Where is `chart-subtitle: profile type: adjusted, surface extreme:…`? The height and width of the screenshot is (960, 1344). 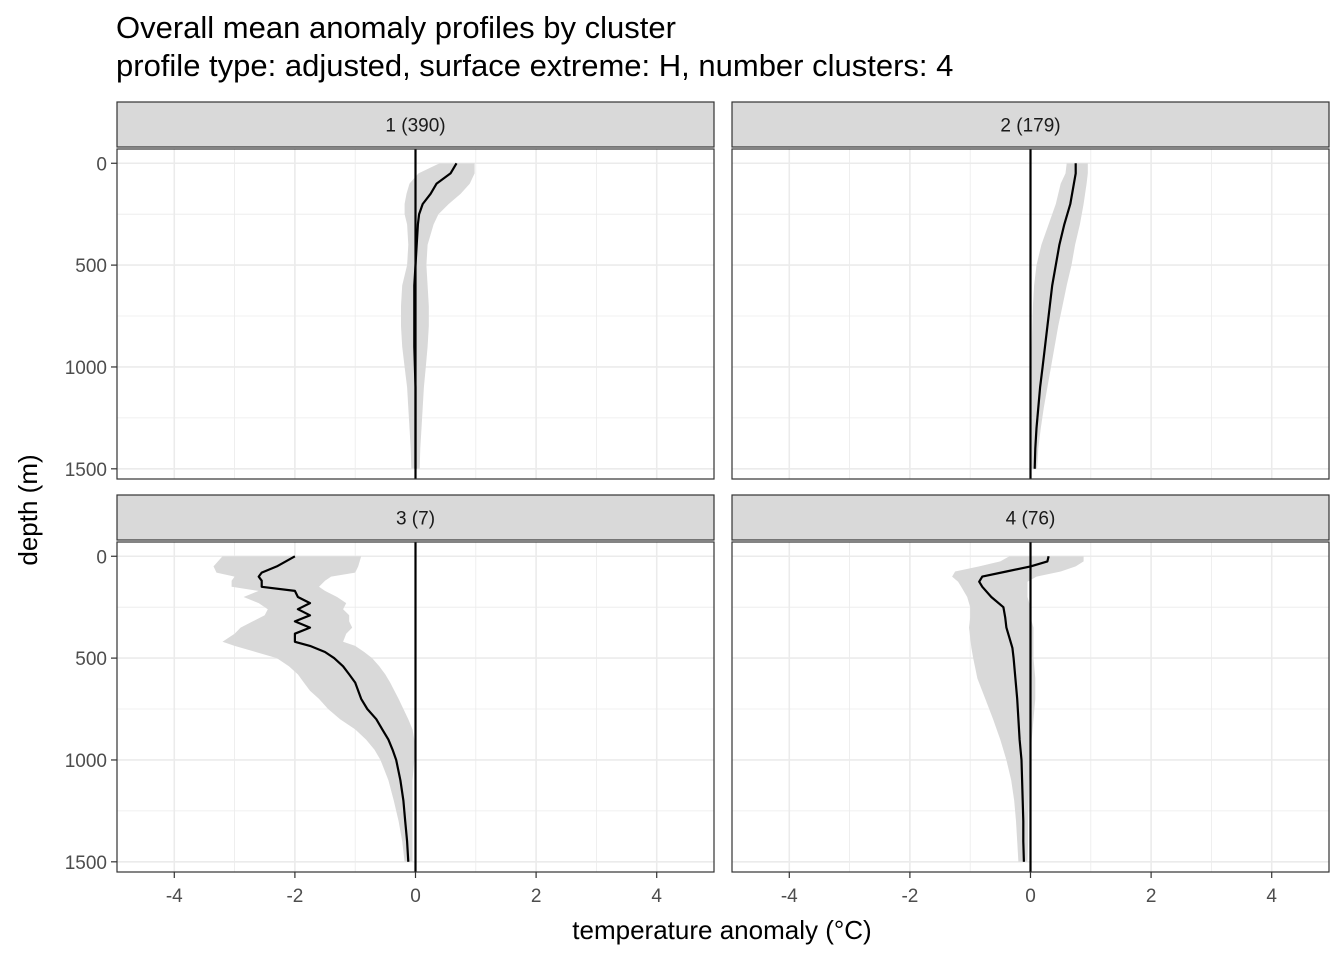
chart-subtitle: profile type: adjusted, surface extreme:… is located at coordinates (535, 65).